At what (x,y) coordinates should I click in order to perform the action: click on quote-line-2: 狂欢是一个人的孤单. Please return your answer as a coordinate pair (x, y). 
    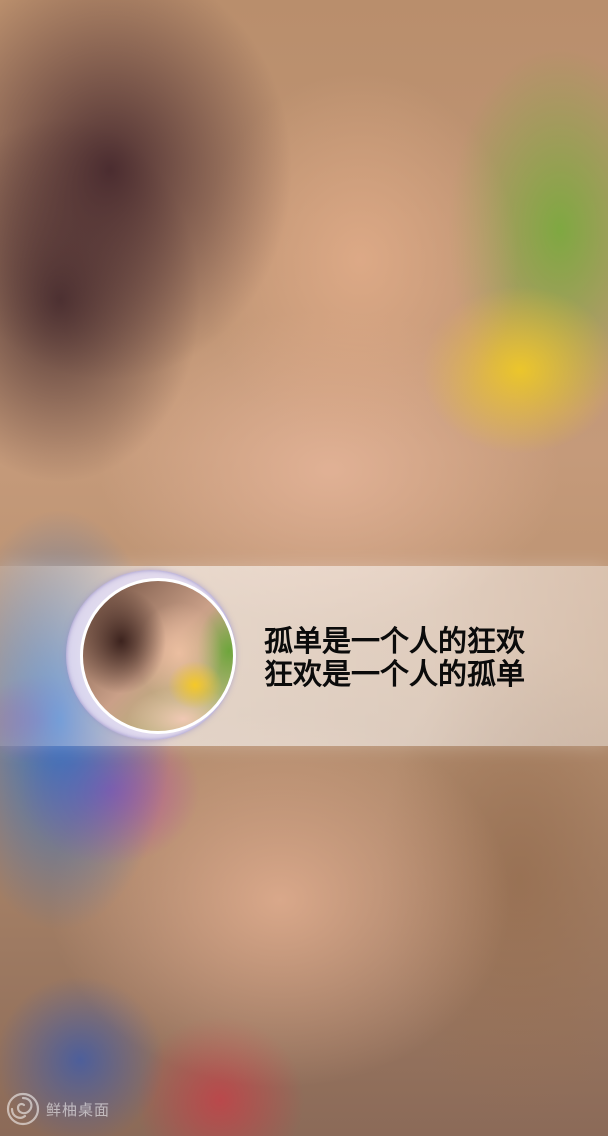
    Looking at the image, I should click on (395, 674).